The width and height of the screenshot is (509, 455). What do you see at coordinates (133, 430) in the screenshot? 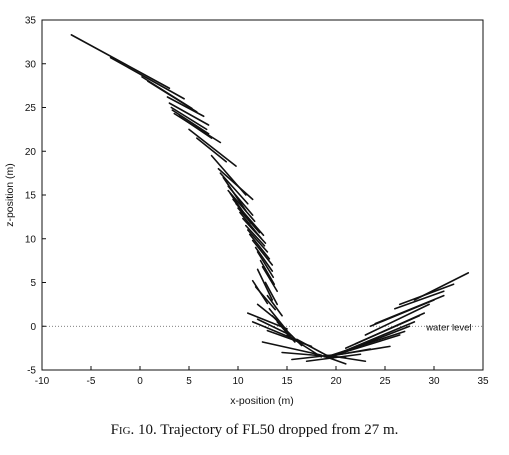
I see `figure-caption-label: Fig. 10.` at bounding box center [133, 430].